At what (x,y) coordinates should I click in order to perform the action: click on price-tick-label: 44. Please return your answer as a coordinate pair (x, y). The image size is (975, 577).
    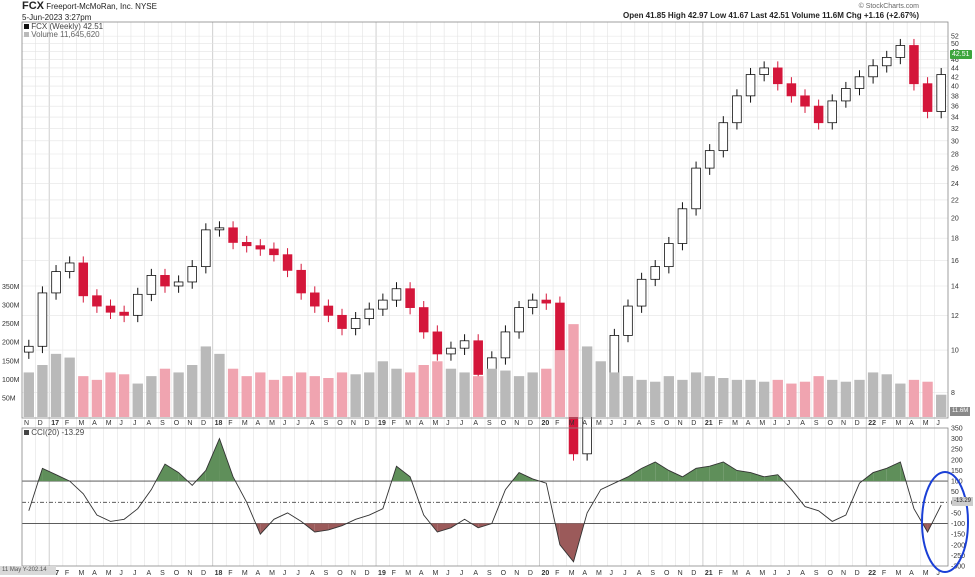
    Looking at the image, I should click on (955, 68).